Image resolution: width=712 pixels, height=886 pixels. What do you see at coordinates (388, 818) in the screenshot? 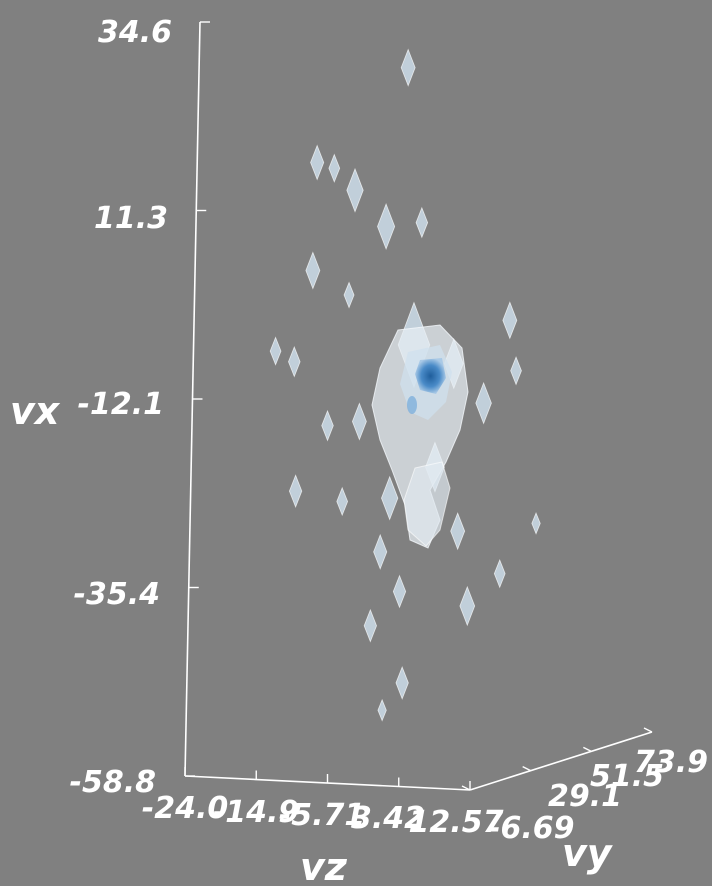
I see `vz-tick-label: 3.42` at bounding box center [388, 818].